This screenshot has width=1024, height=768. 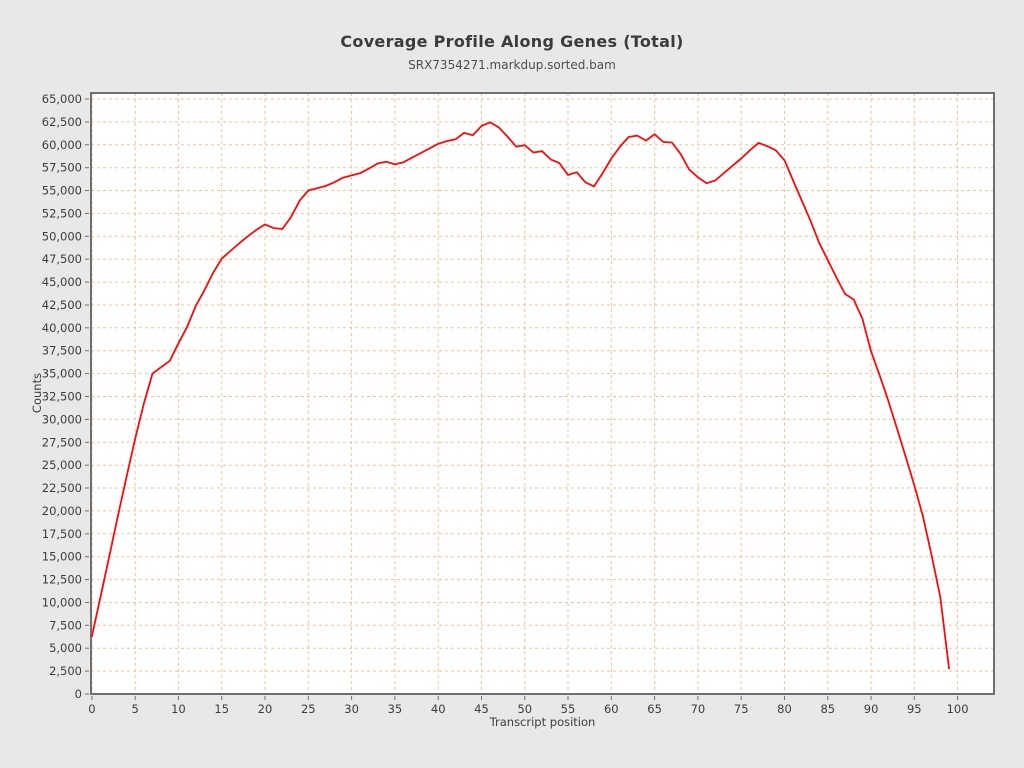 I want to click on y-tick-label: 52,500, so click(x=62, y=213).